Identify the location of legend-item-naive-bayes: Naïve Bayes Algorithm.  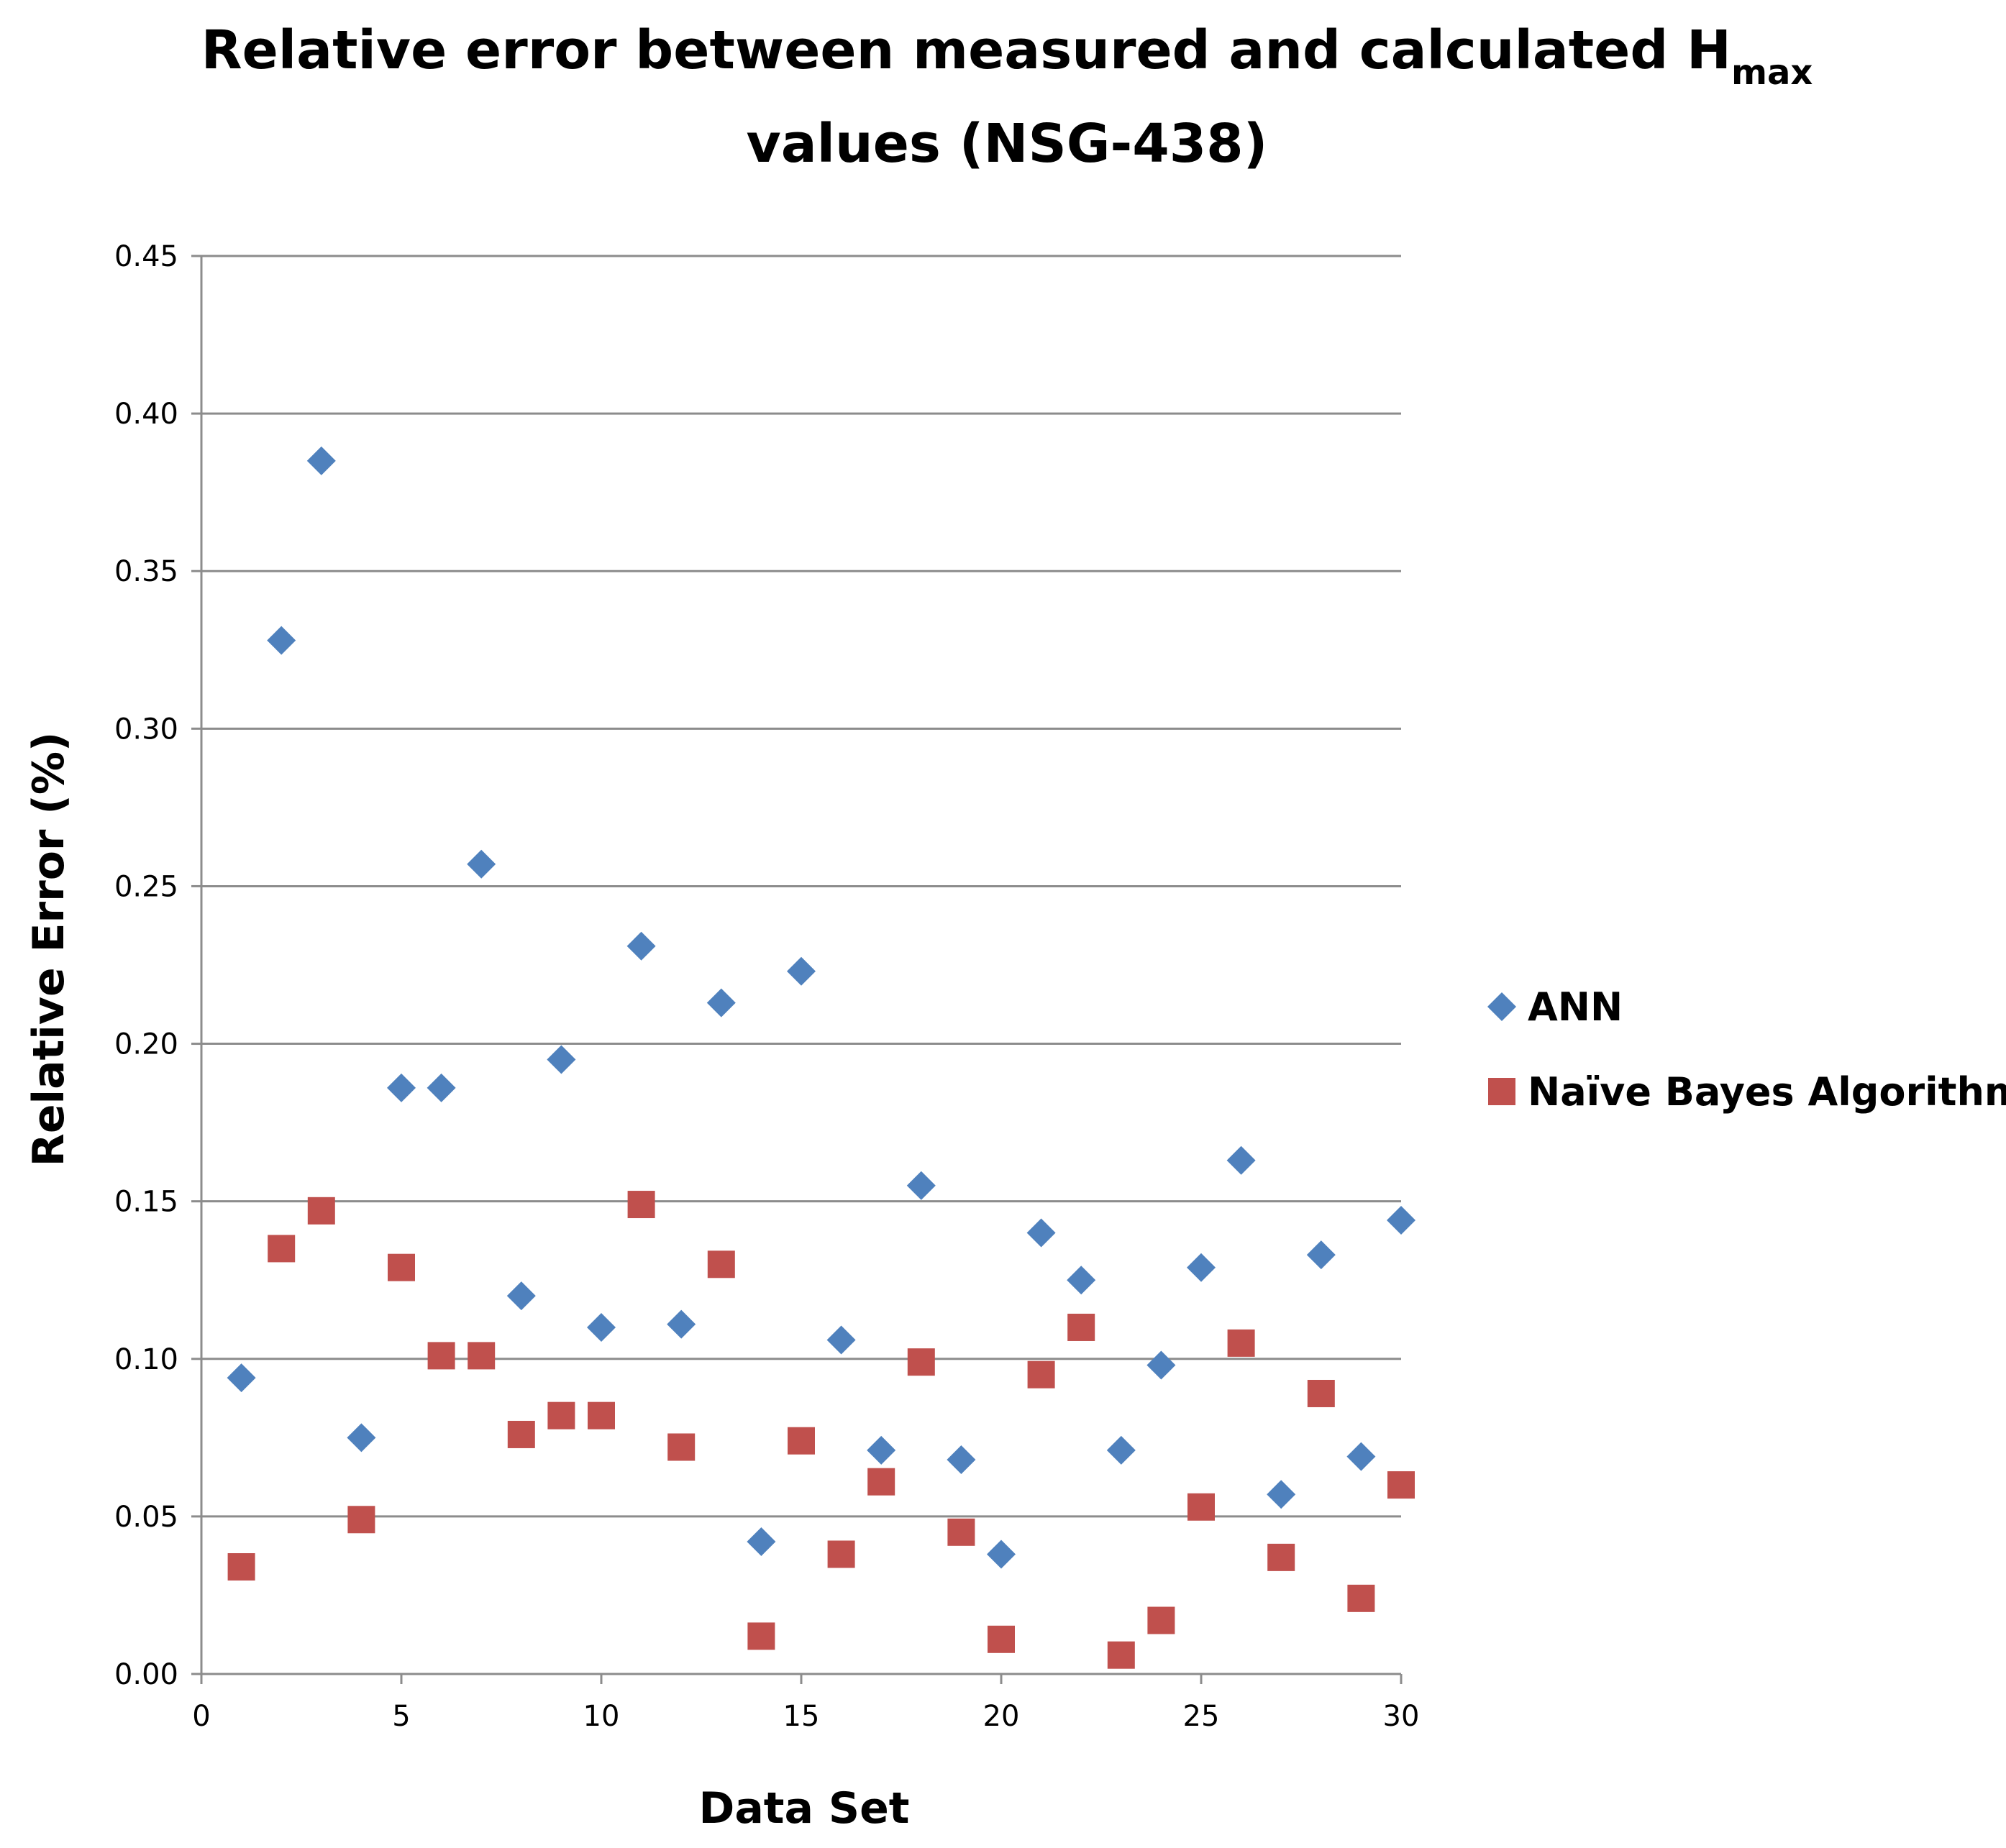
(1747, 1092).